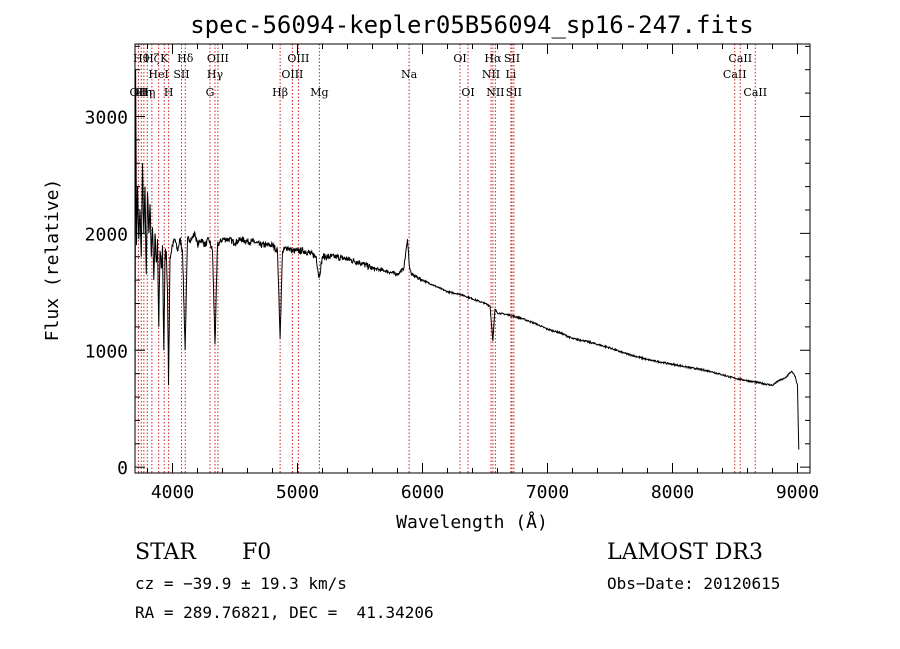  Describe the element at coordinates (257, 552) in the screenshot. I see `spectral-subclass: F0` at that location.